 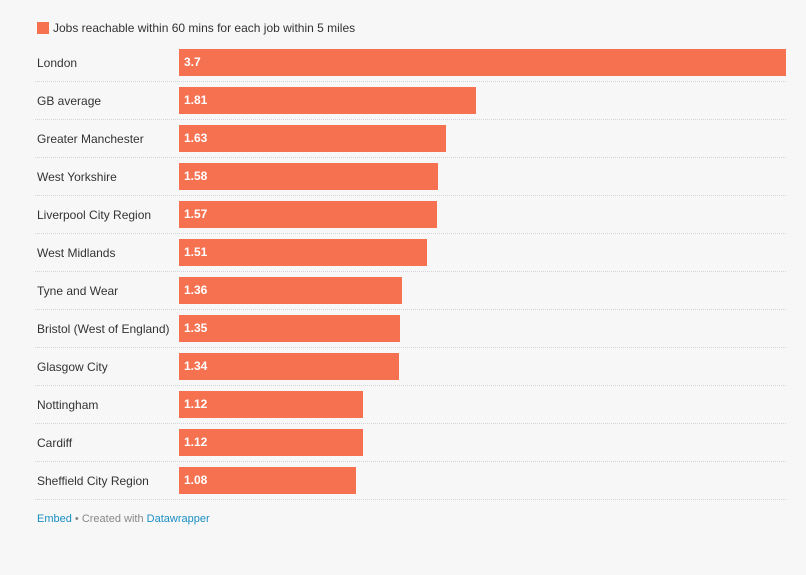 I want to click on category-label: Tyne and Wear, so click(x=78, y=291).